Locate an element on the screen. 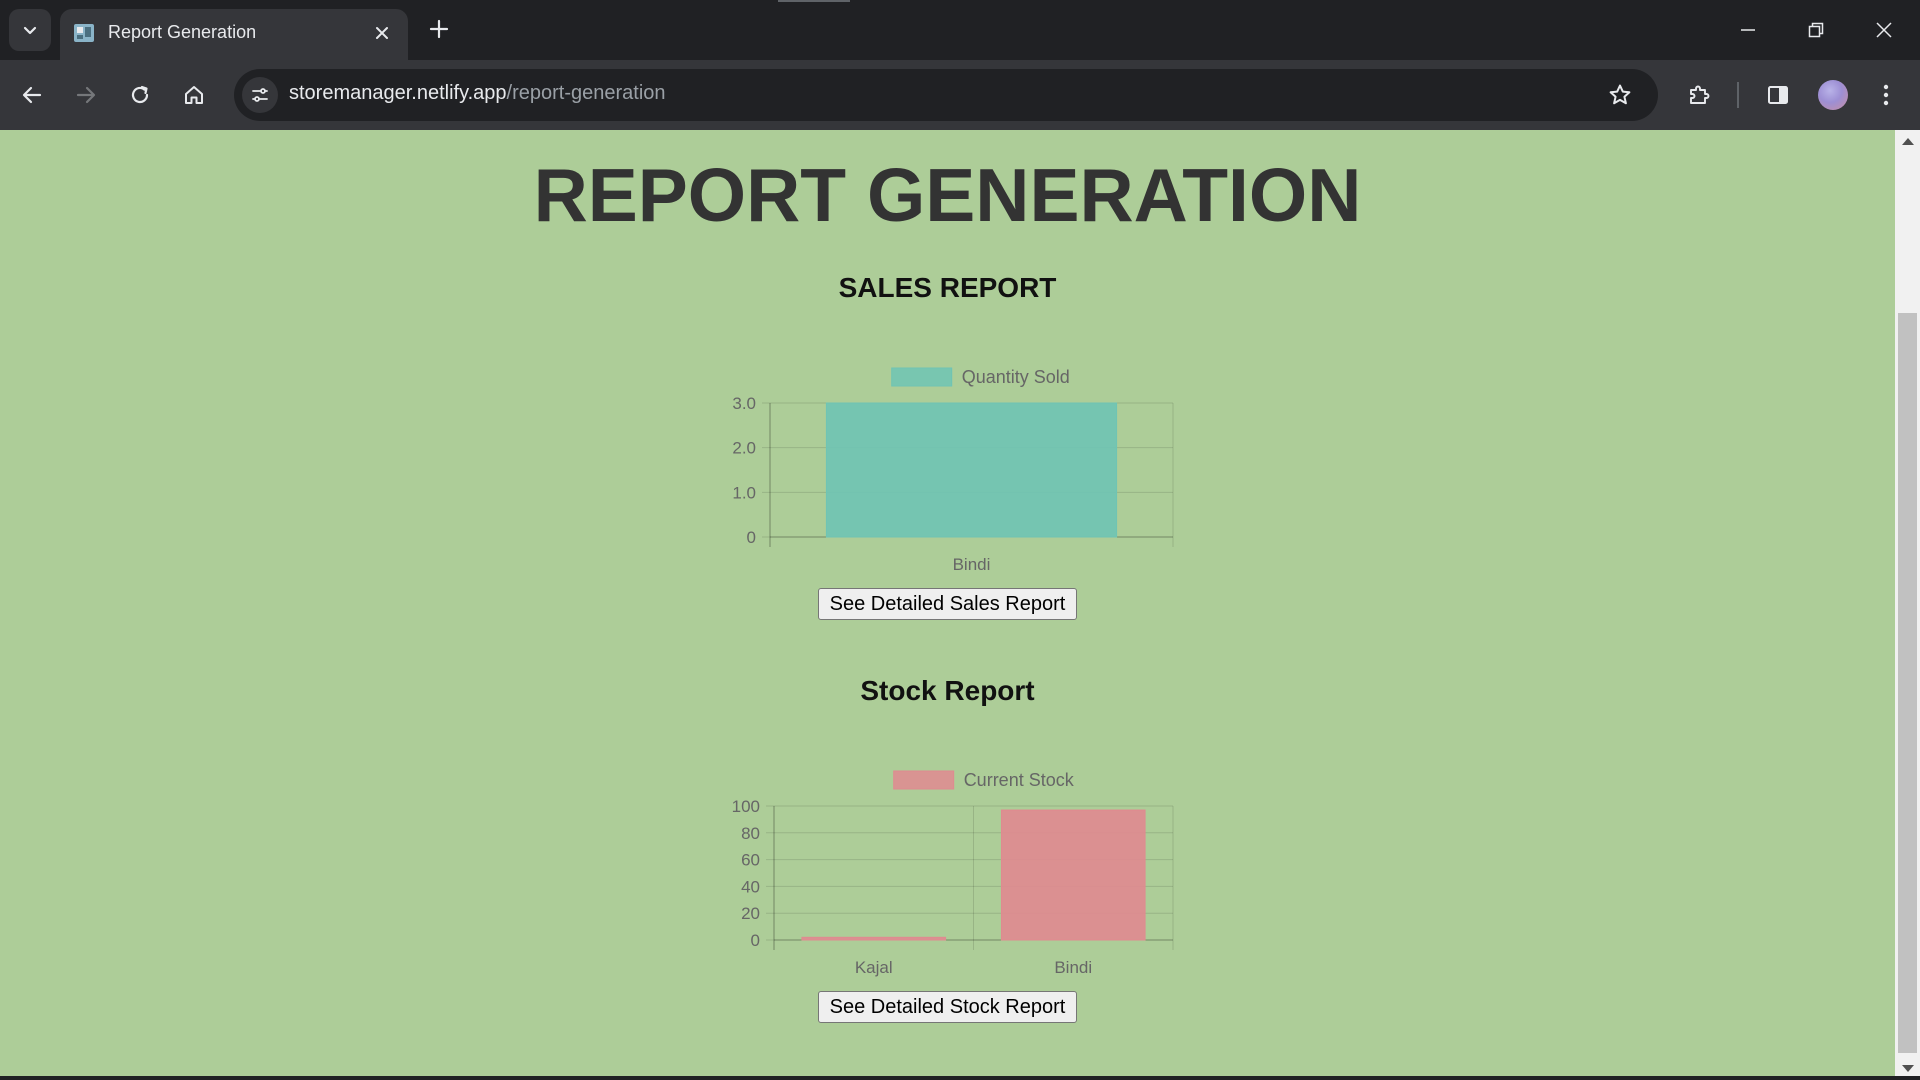 Image resolution: width=1920 pixels, height=1080 pixels. extensions-button is located at coordinates (1699, 95).